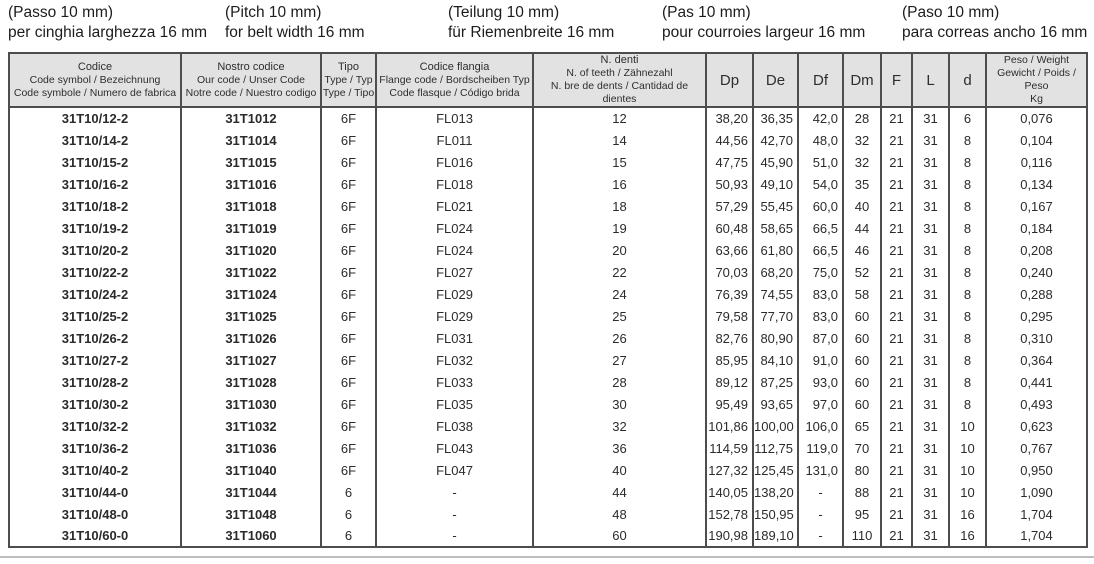 The width and height of the screenshot is (1094, 564). I want to click on pitch-label-es: (Paso 10 mm), so click(951, 12).